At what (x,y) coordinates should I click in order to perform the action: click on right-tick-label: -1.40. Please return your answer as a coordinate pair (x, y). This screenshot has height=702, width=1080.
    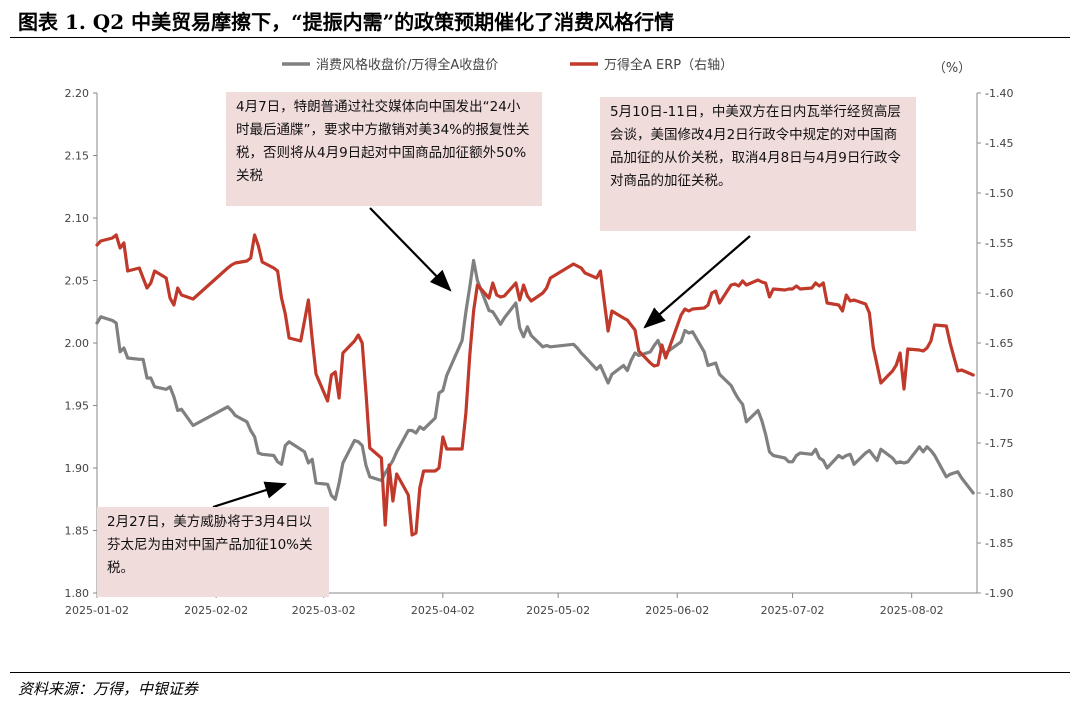
    Looking at the image, I should click on (999, 93).